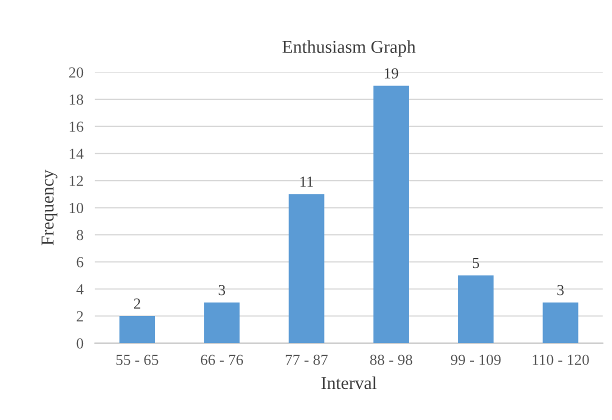 The height and width of the screenshot is (420, 612). I want to click on data-label: 2, so click(137, 303).